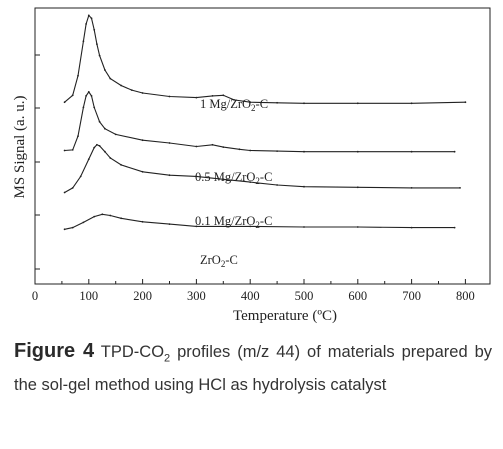  Describe the element at coordinates (20, 147) in the screenshot. I see `y-axis-label: MS Signal (a. u.)` at that location.